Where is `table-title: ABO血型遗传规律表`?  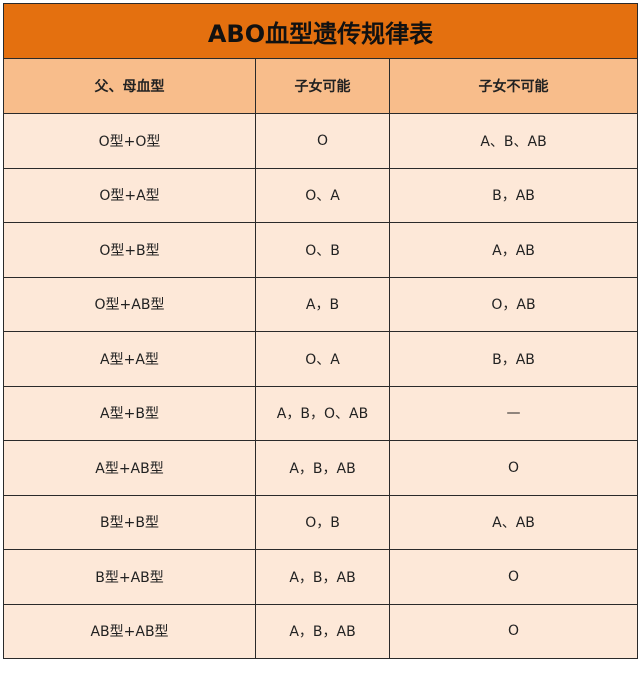
table-title: ABO血型遗传规律表 is located at coordinates (320, 31).